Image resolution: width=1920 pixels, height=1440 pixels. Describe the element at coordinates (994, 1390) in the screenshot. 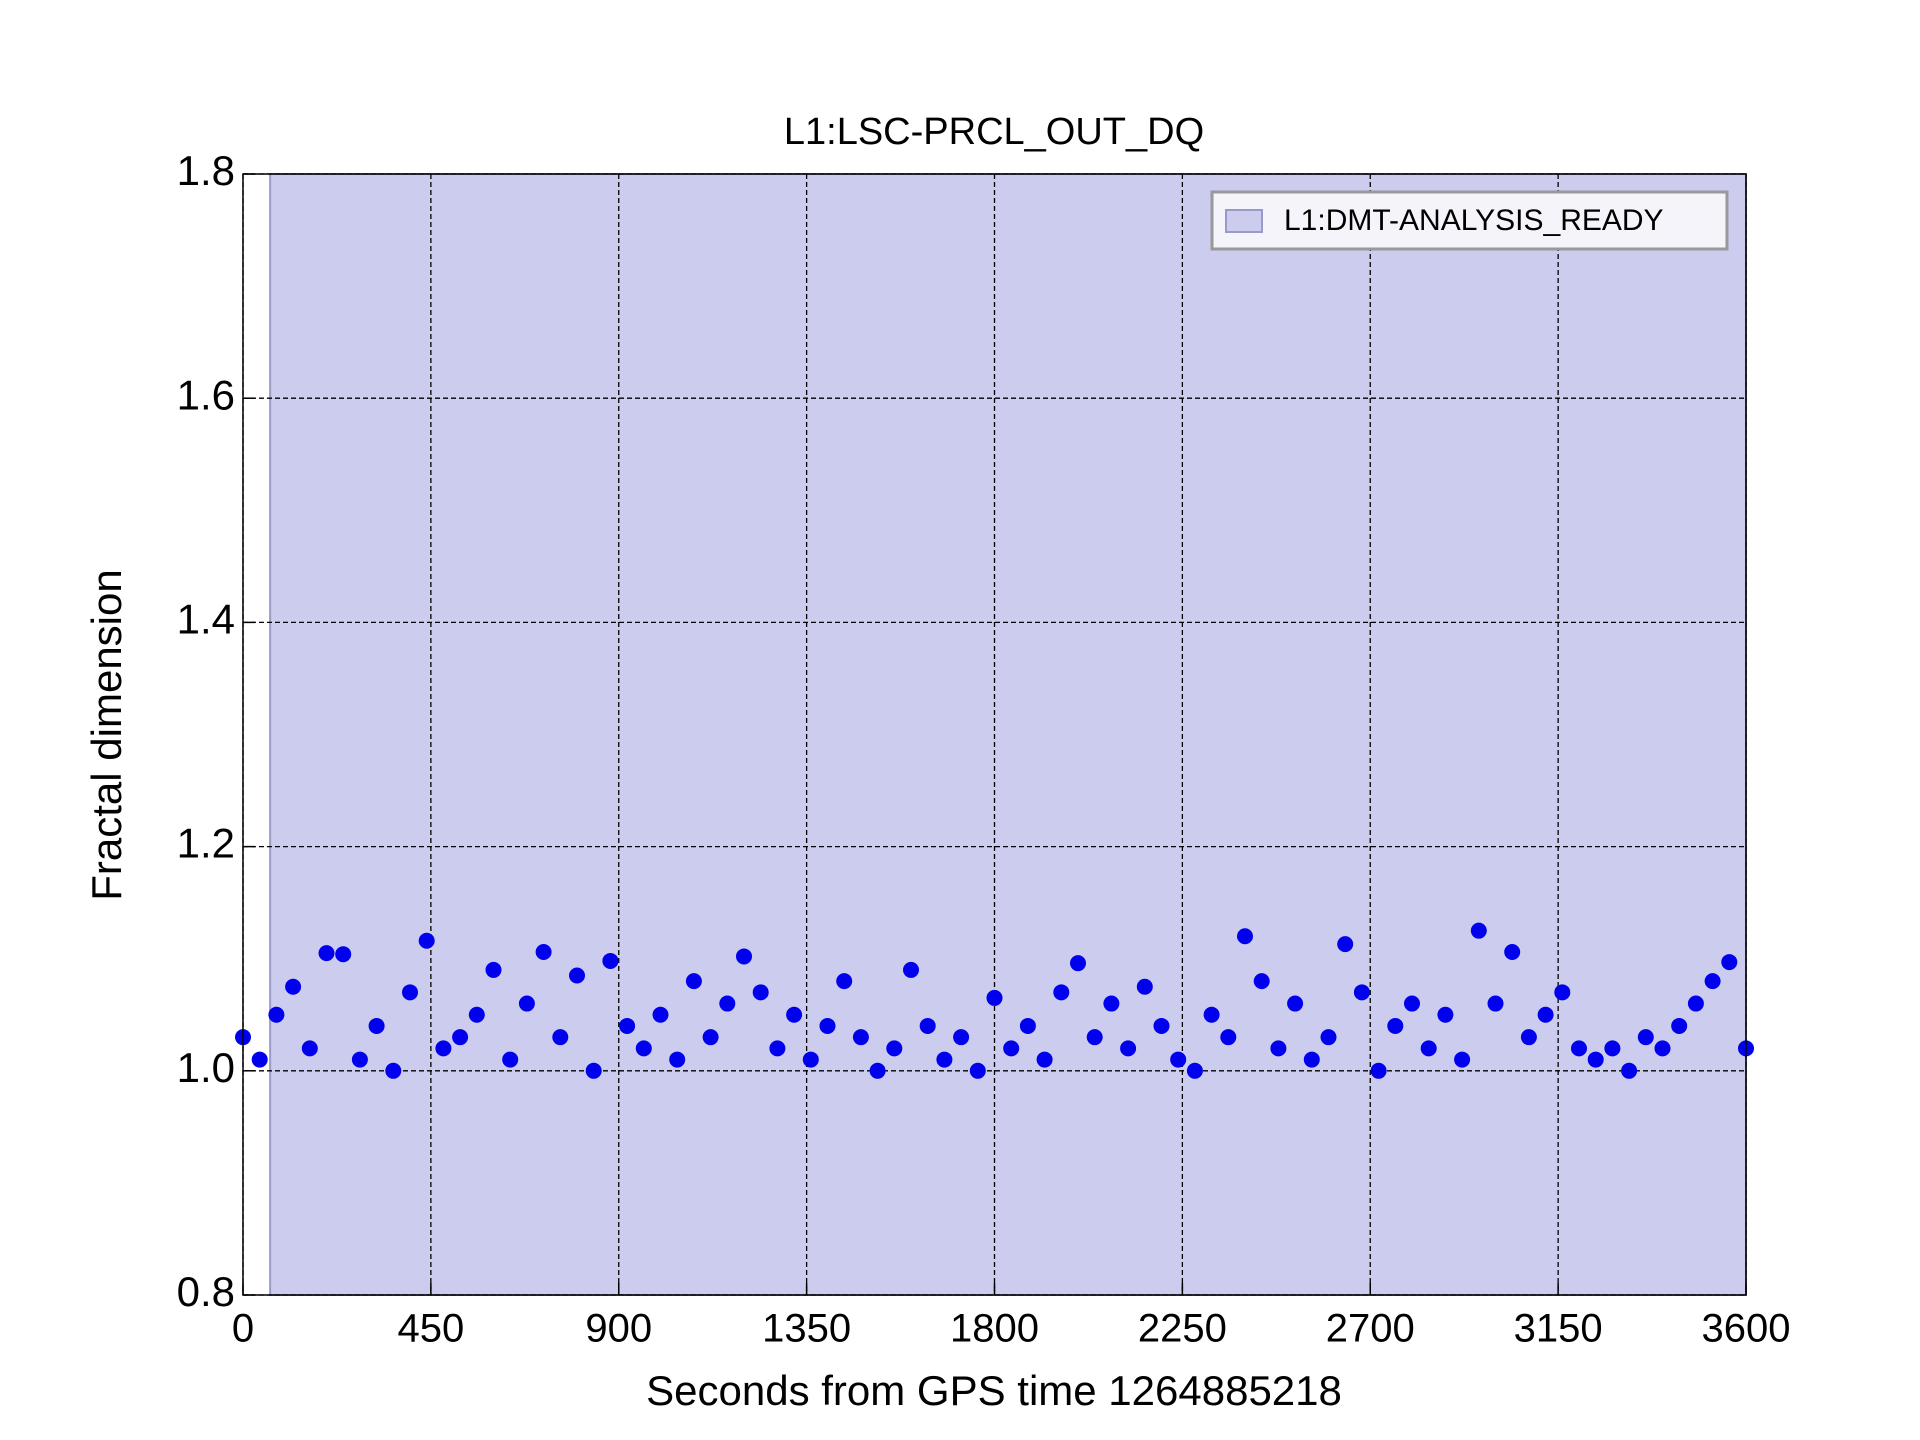

I see `x-axis-label: Seconds from GPS time 1264885218` at that location.